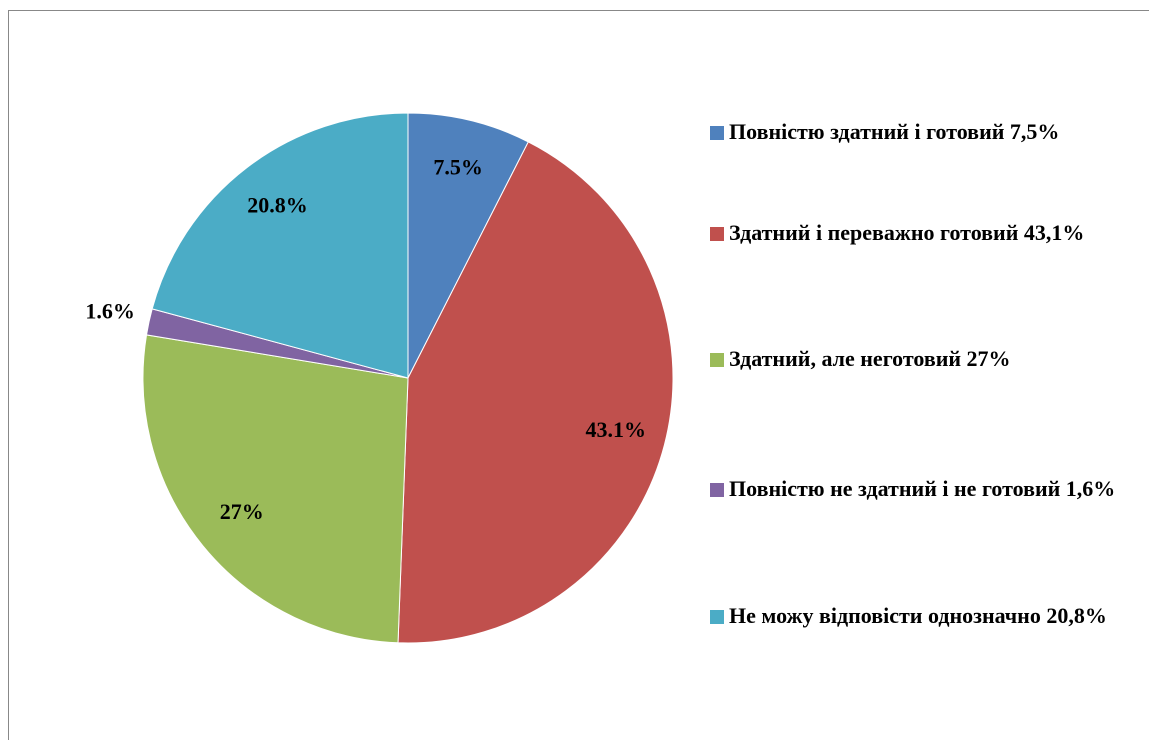 The image size is (1149, 740). What do you see at coordinates (242, 511) in the screenshot?
I see `data-label: 27%` at bounding box center [242, 511].